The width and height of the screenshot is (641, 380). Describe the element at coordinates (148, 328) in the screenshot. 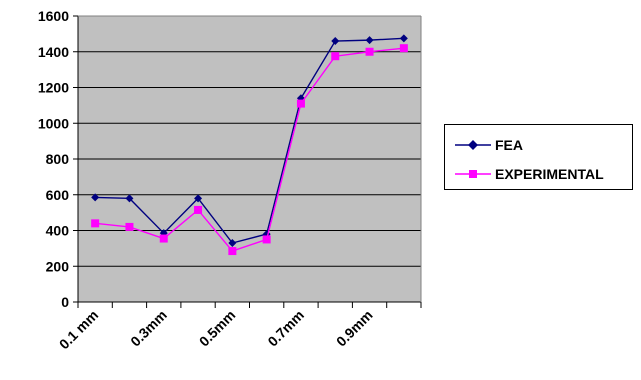

I see `x-tick-label-2: 0.3mm` at that location.